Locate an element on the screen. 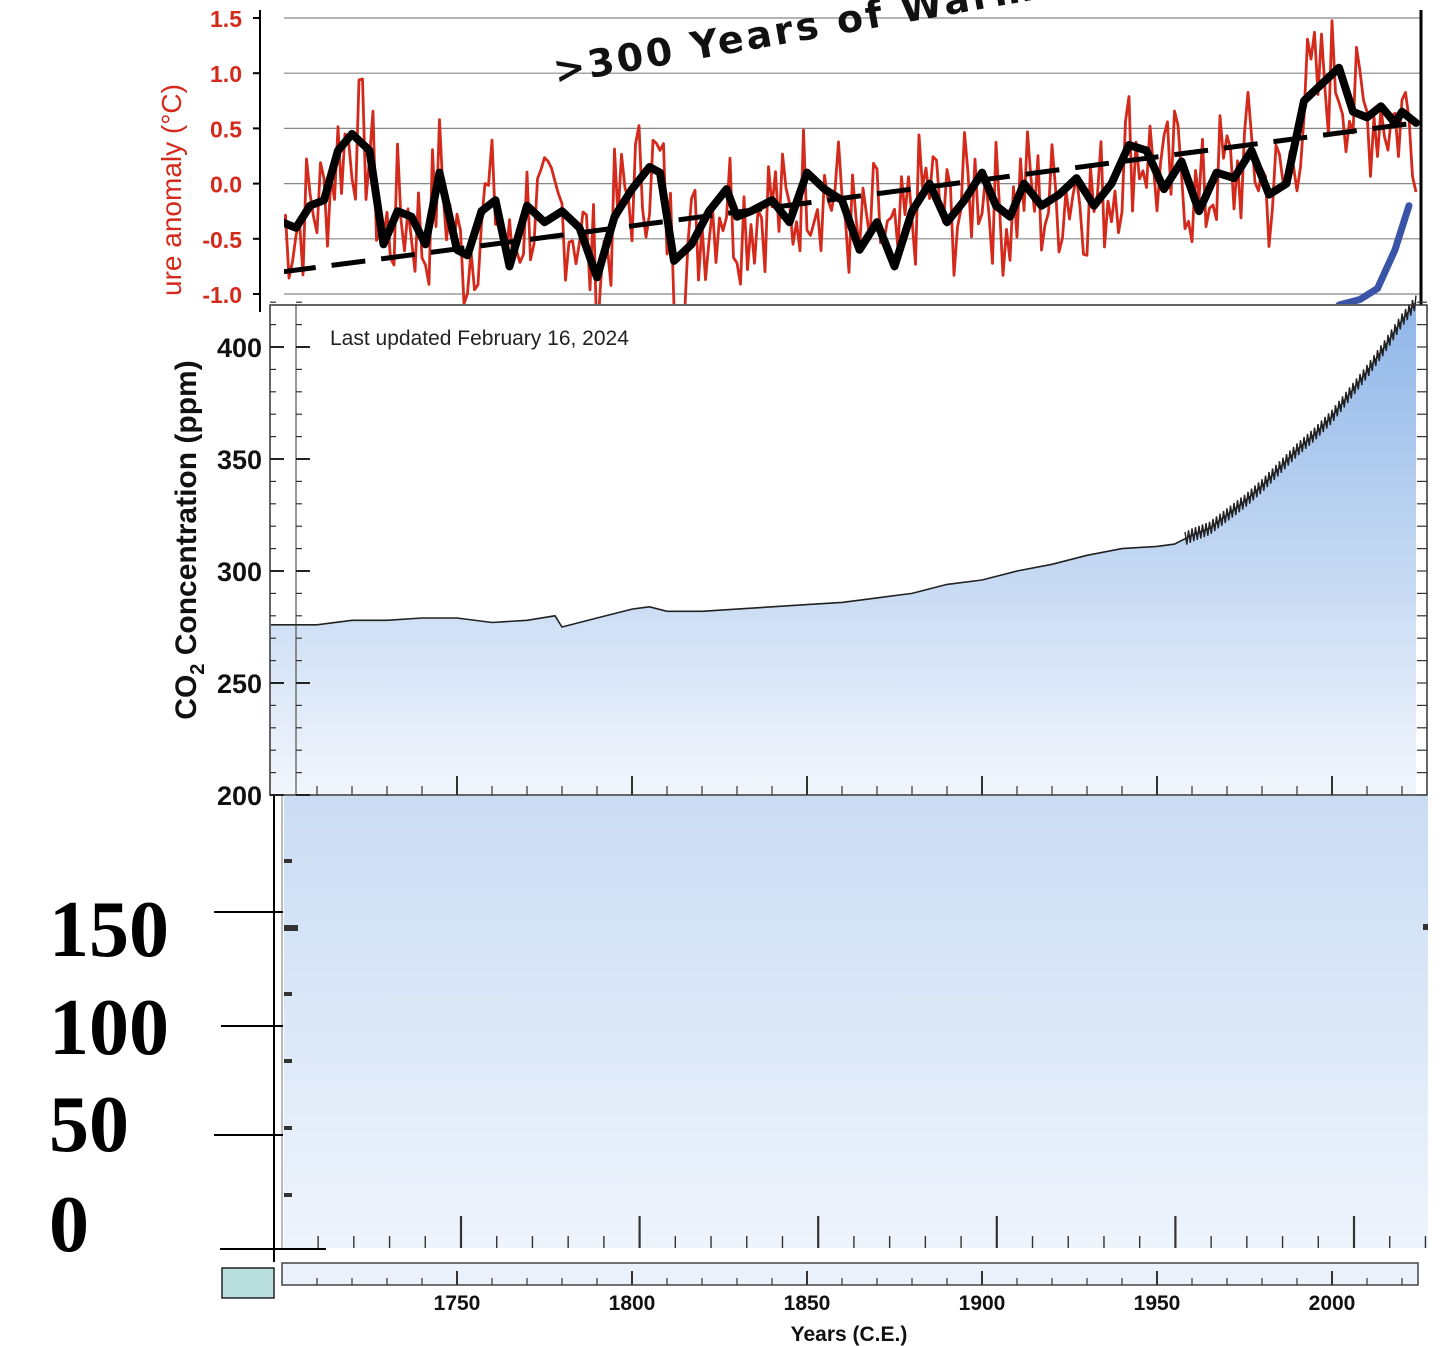 The image size is (1456, 1346). bottom-x-tick-label: 1850 is located at coordinates (807, 1303).